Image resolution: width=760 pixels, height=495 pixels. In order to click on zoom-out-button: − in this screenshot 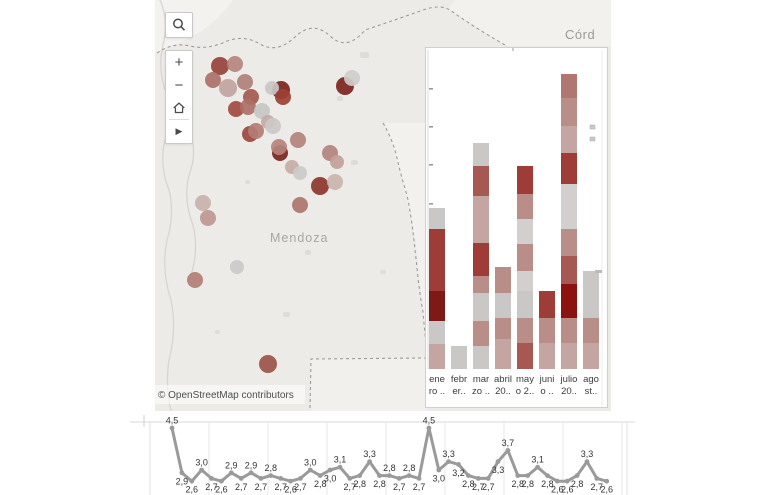, I will do `click(179, 85)`.